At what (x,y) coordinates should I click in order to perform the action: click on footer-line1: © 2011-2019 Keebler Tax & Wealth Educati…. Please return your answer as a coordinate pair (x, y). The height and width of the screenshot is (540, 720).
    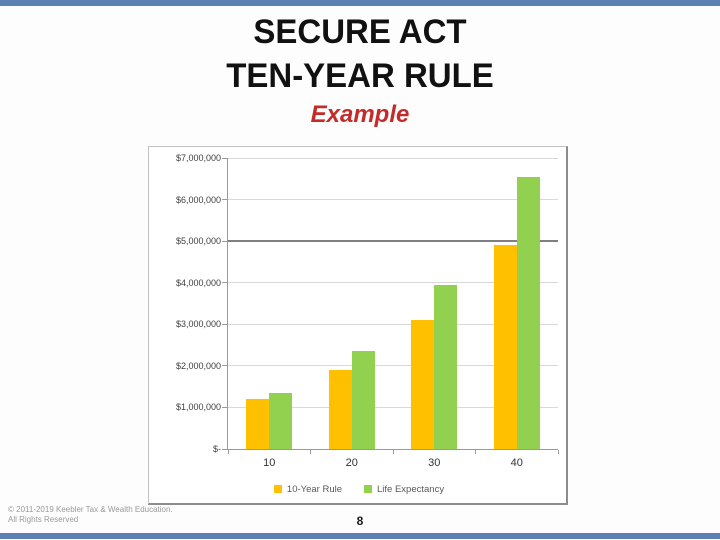
    Looking at the image, I should click on (90, 509).